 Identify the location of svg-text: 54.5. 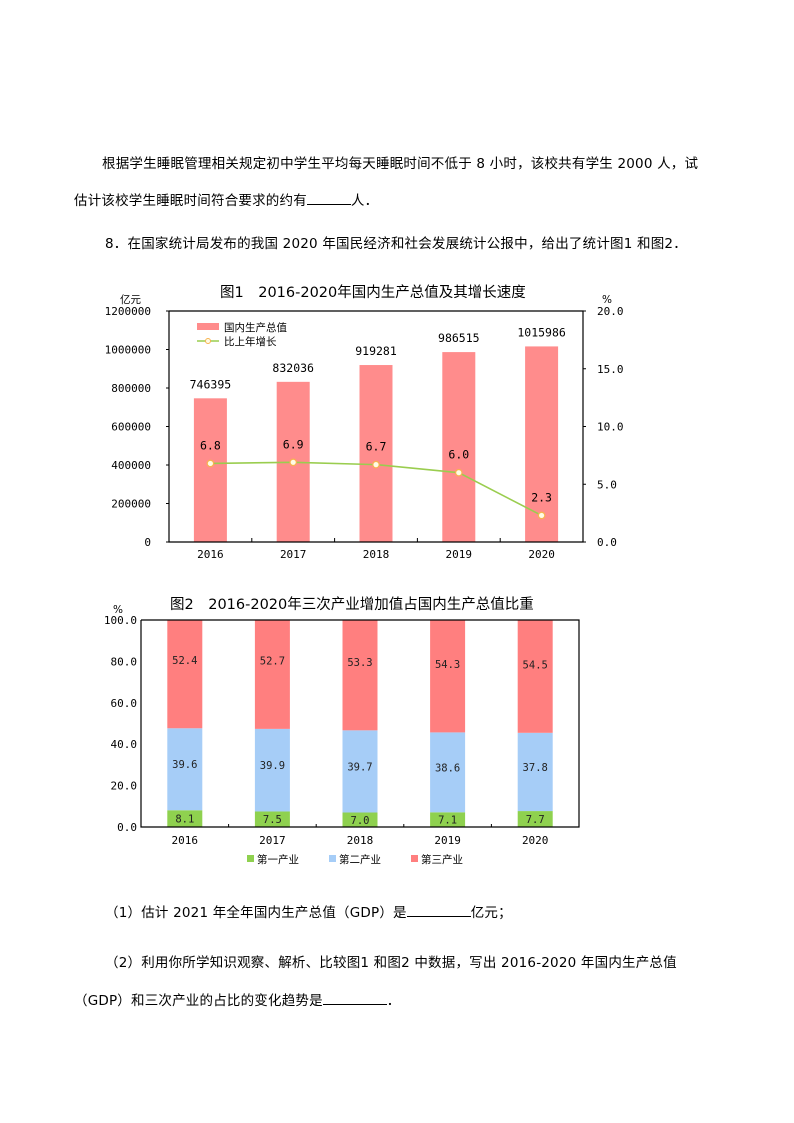
(535, 666).